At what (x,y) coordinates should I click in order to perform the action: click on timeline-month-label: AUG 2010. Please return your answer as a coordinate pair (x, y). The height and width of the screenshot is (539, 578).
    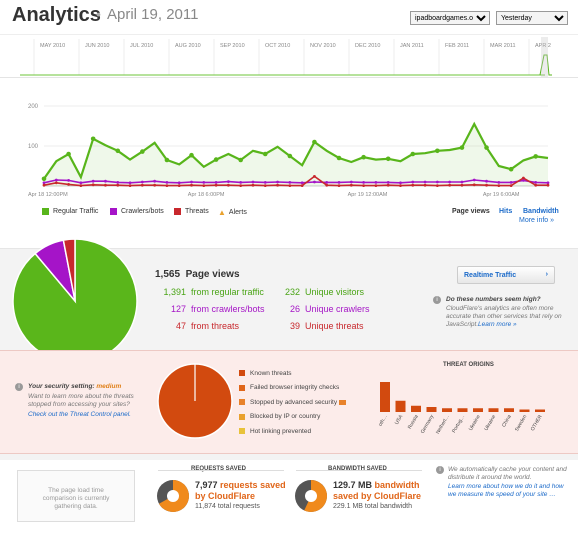
    Looking at the image, I should click on (188, 46).